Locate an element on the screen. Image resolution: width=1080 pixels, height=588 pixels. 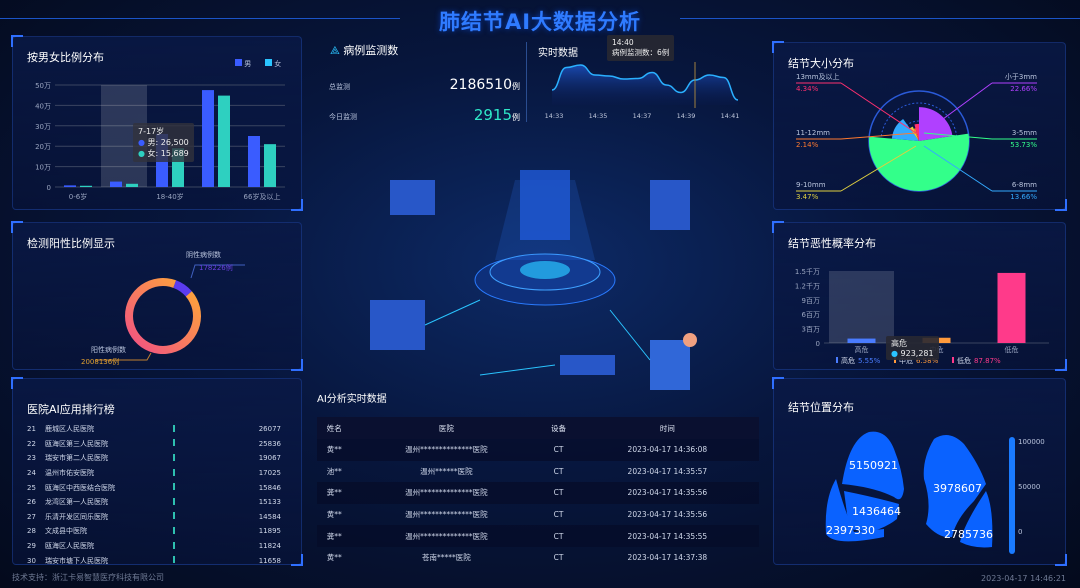
rose-pct: 53.73% is located at coordinates (1023, 145).